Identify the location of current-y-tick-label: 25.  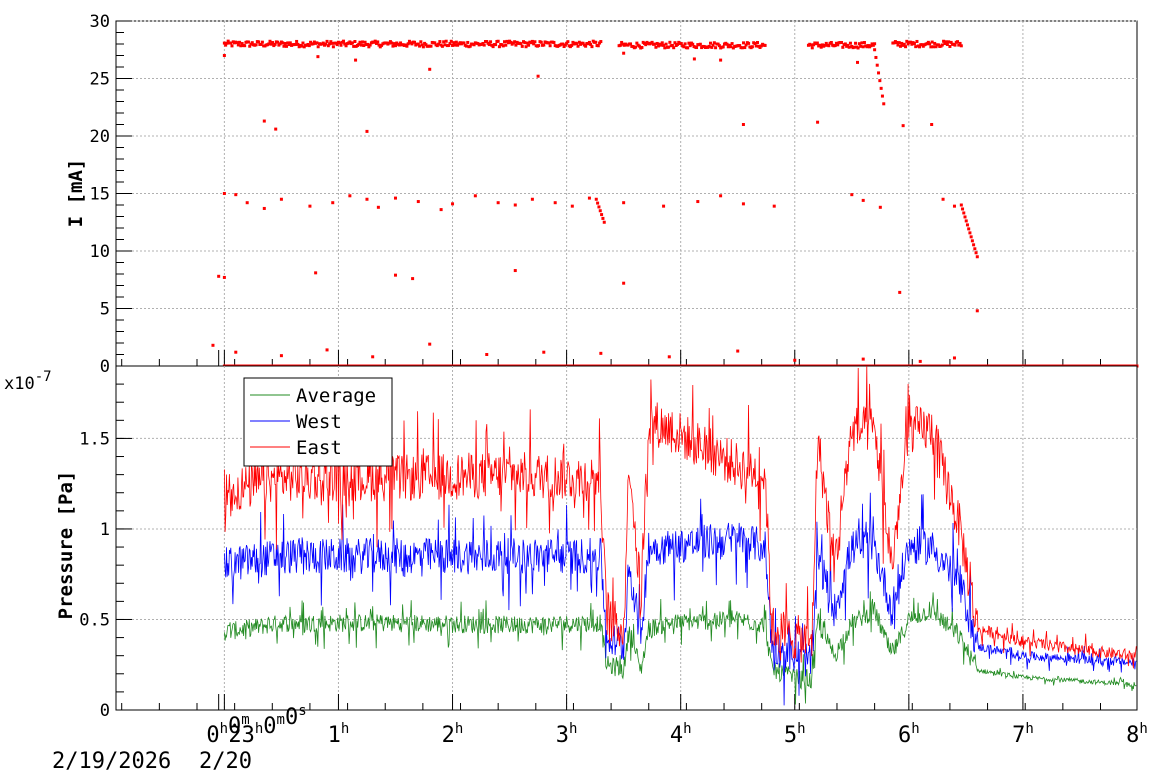
(100, 80).